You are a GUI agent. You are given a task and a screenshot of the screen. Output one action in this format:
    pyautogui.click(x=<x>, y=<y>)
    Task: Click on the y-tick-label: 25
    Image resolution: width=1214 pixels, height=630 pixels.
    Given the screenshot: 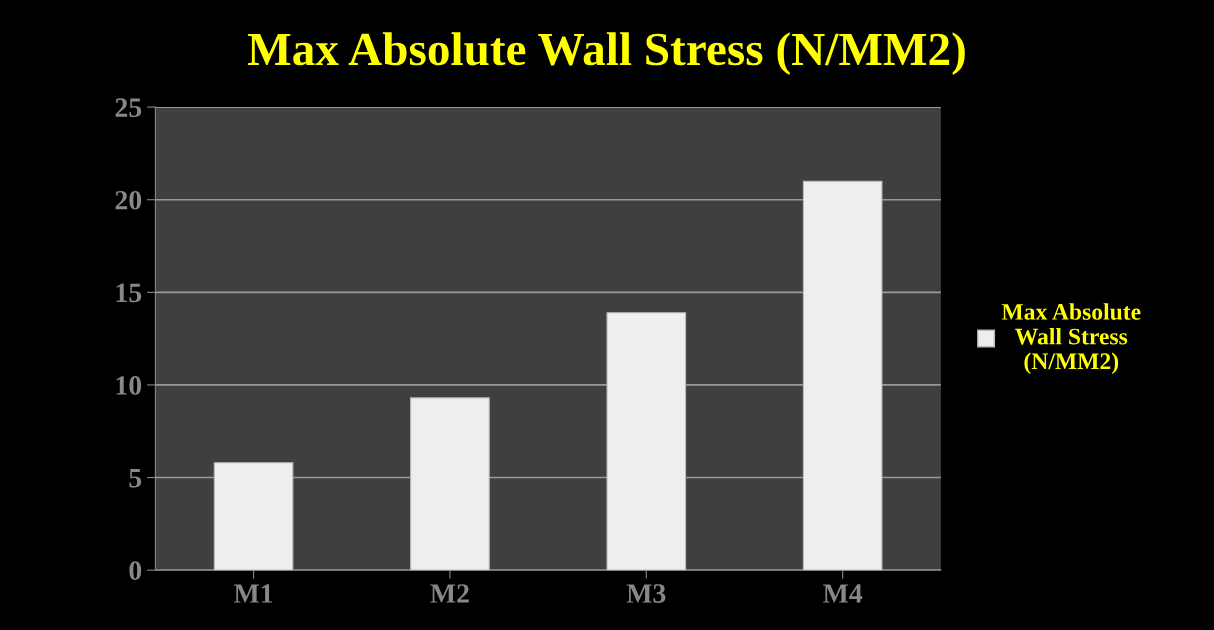 What is the action you would take?
    pyautogui.click(x=128, y=108)
    